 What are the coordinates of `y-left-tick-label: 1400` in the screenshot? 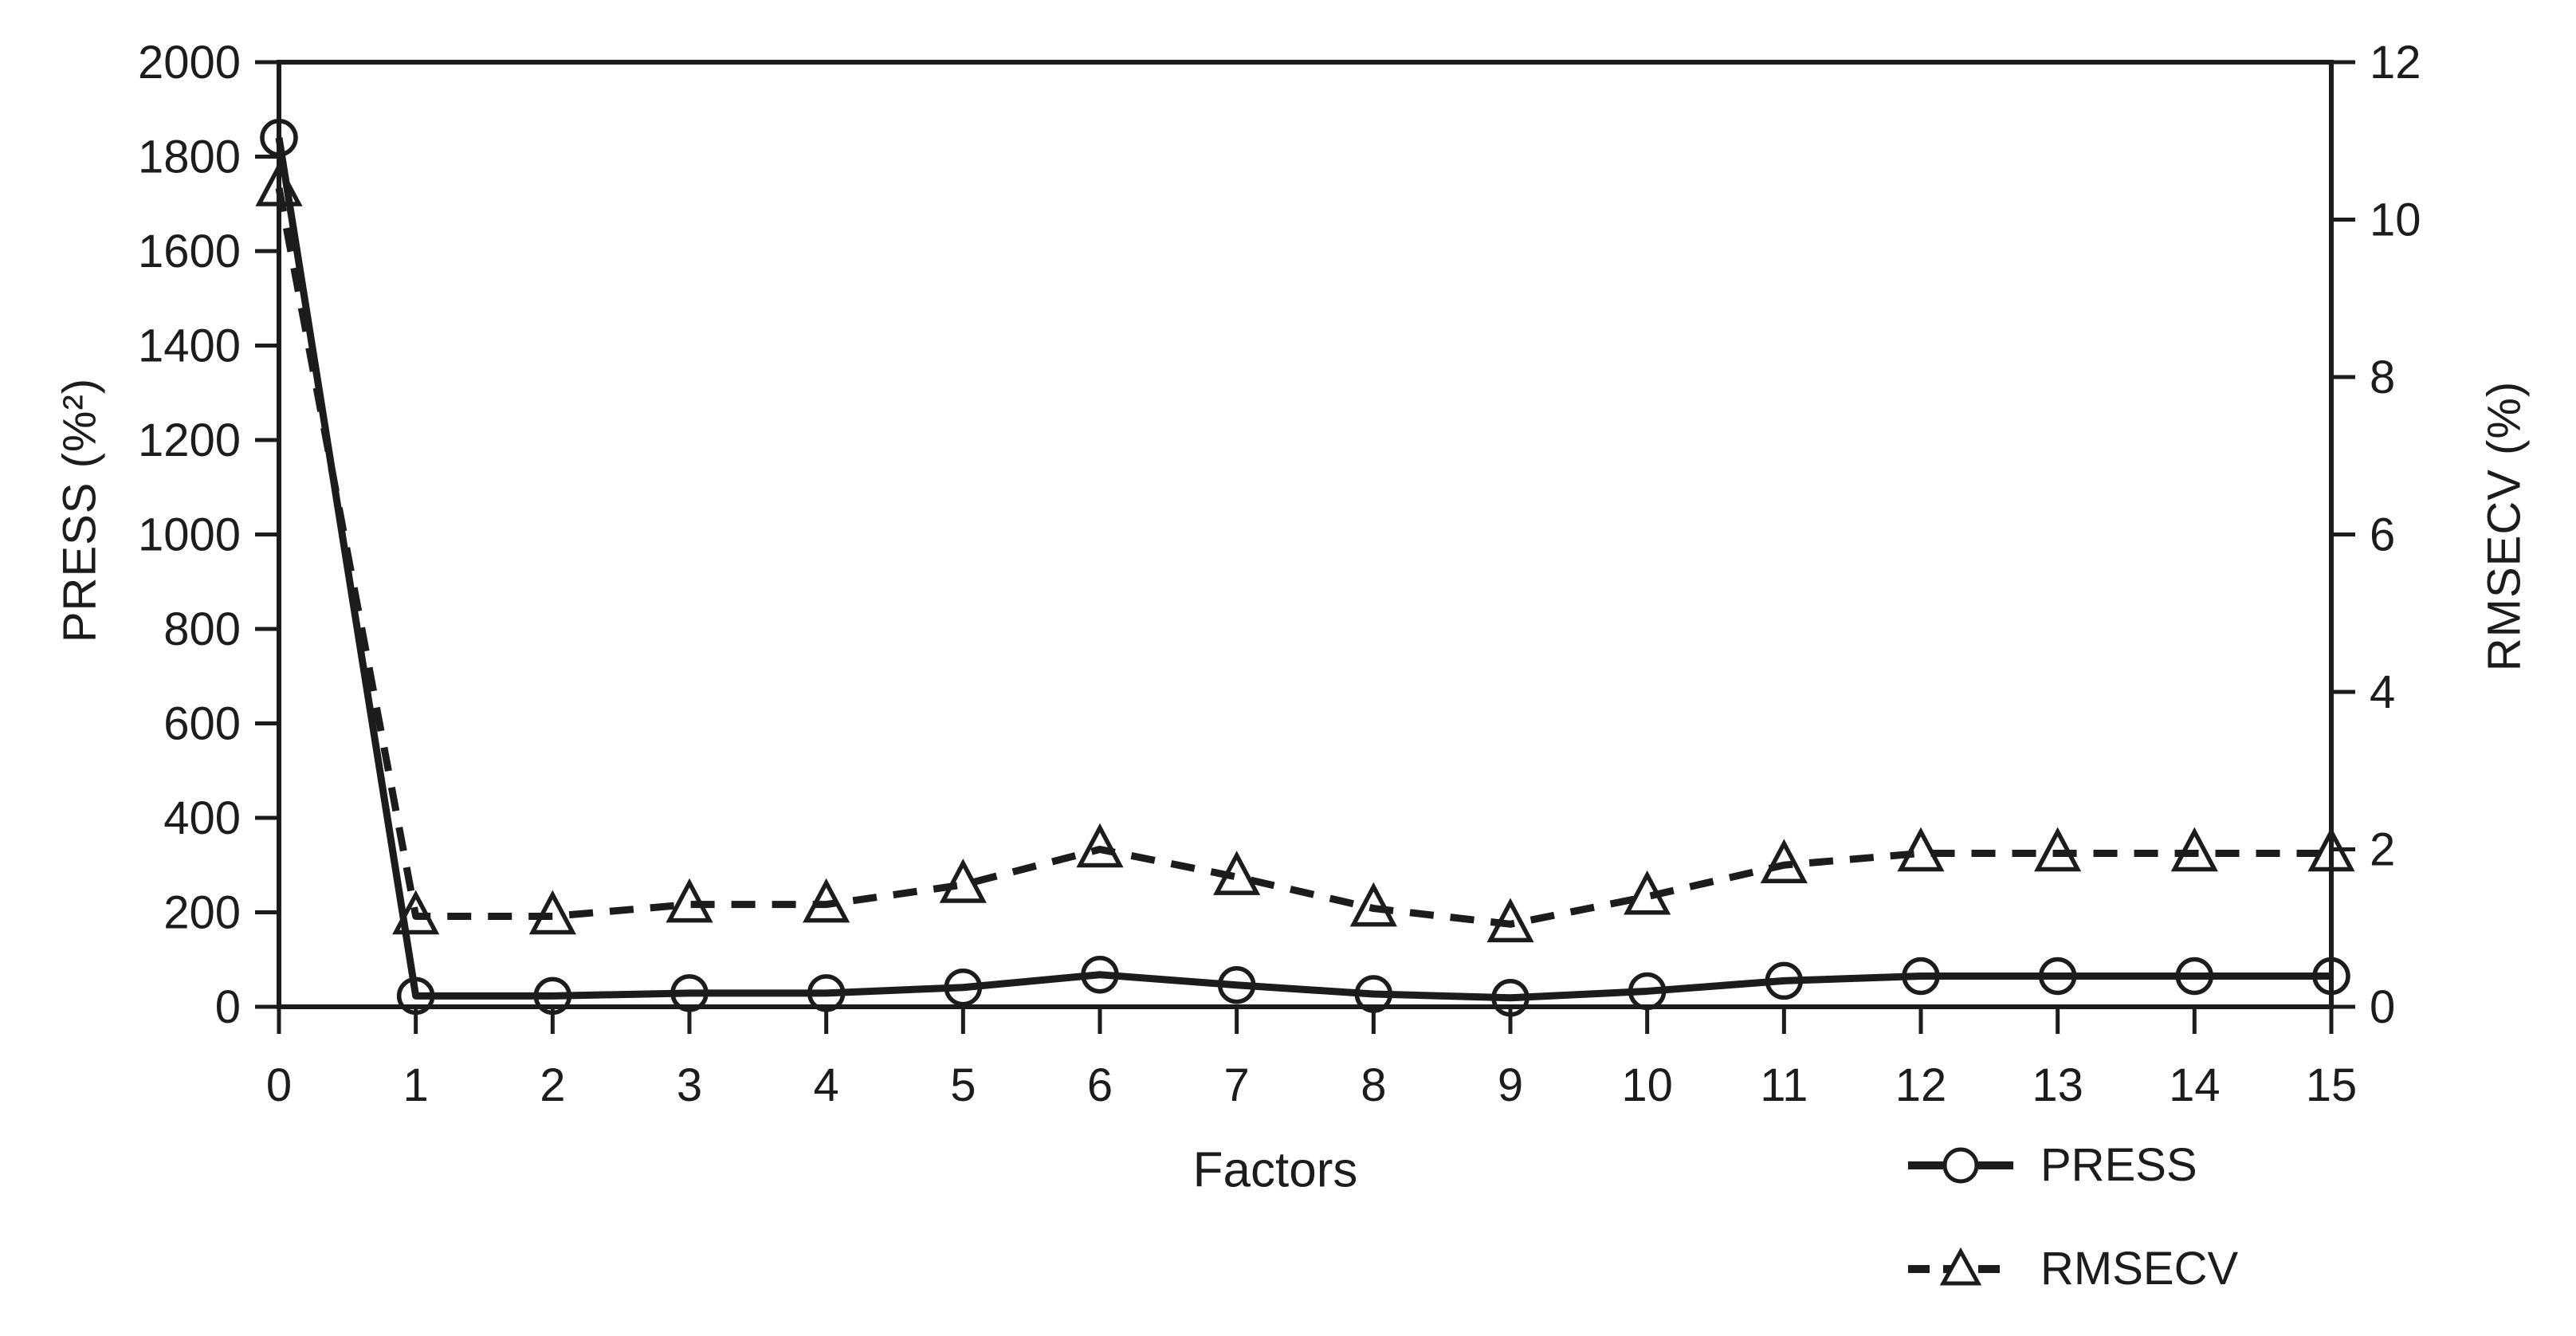 It's located at (189, 346).